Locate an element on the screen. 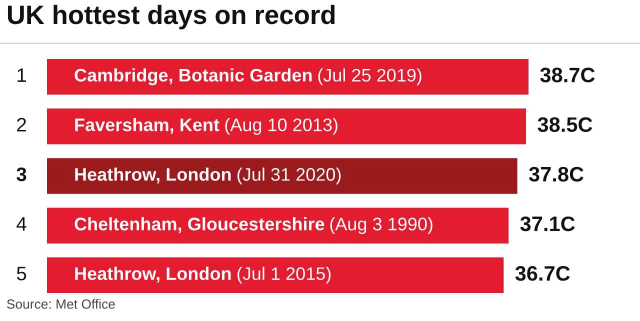  data-label: 37.8C is located at coordinates (556, 174).